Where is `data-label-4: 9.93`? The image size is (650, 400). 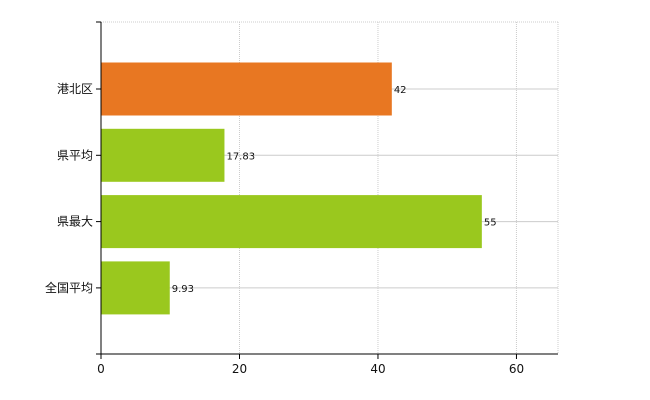 data-label-4: 9.93 is located at coordinates (183, 289).